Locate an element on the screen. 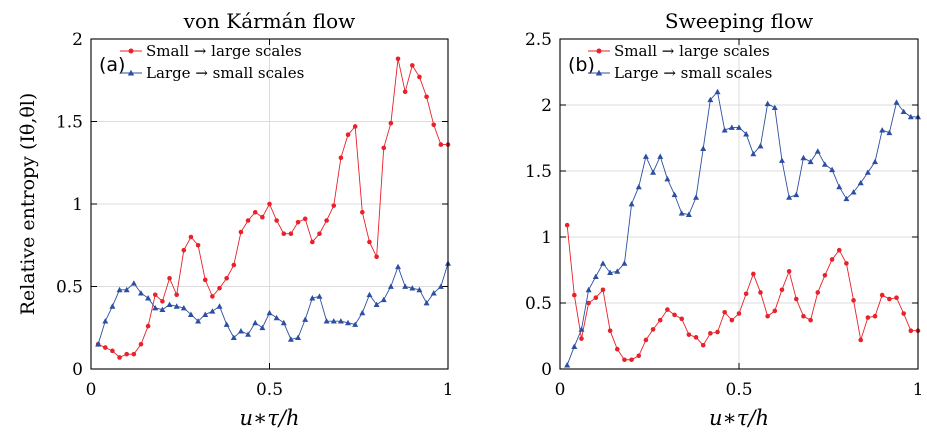 The width and height of the screenshot is (927, 433). x-tick-label: 0.5 is located at coordinates (738, 390).